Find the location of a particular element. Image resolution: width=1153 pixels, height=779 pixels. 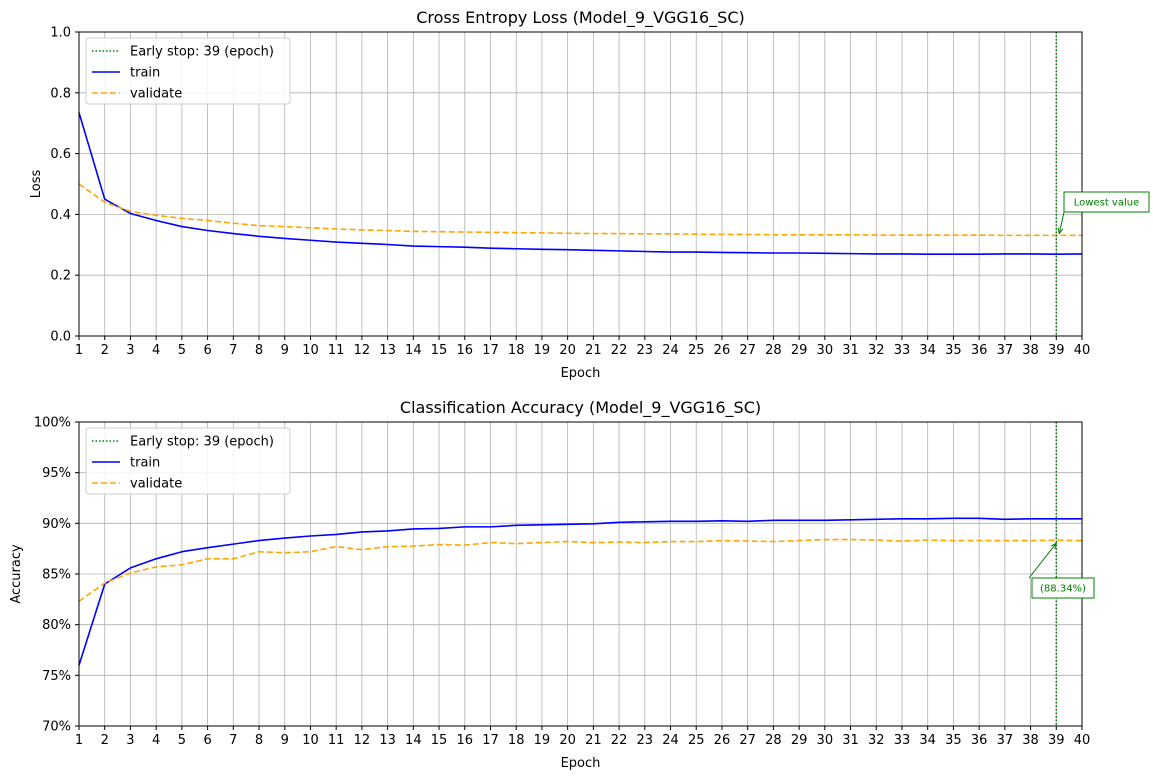

x-tick-label: 10 is located at coordinates (310, 350).